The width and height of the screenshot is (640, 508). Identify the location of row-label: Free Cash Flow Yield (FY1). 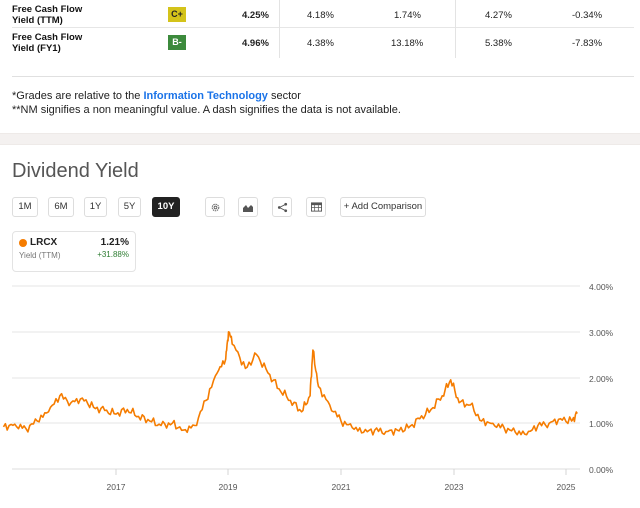
(47, 43).